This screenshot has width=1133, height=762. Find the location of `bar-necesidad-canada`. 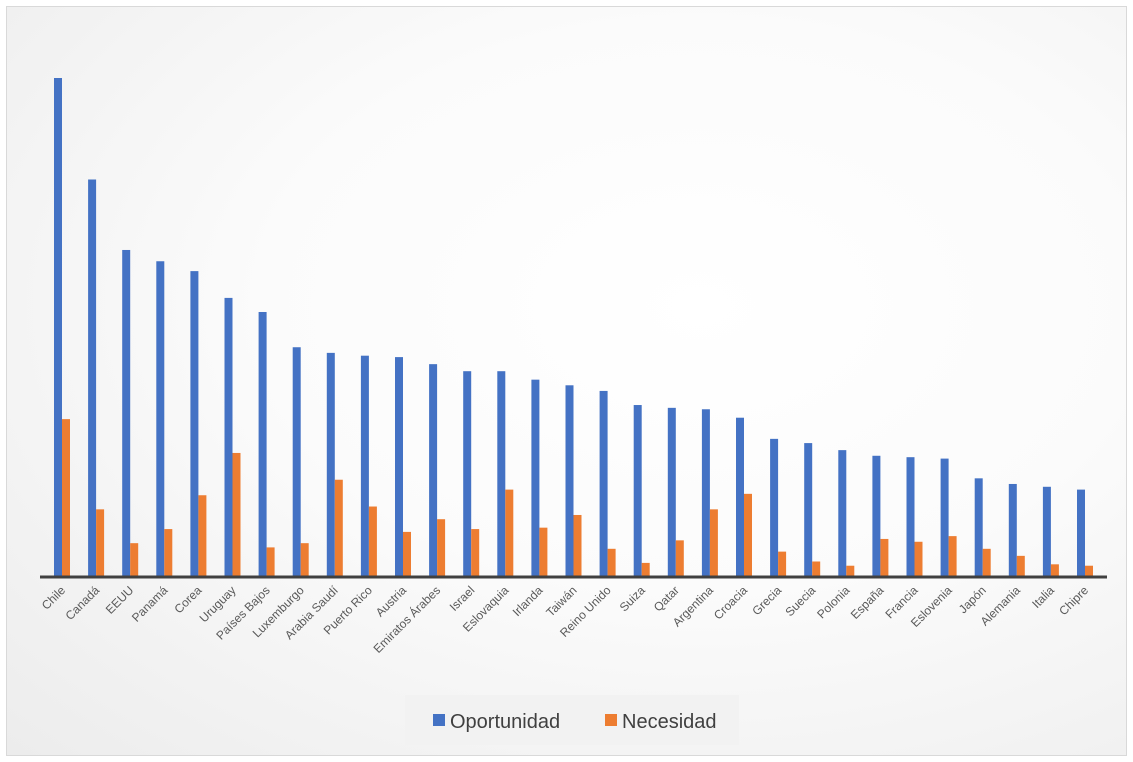

bar-necesidad-canada is located at coordinates (100, 543).